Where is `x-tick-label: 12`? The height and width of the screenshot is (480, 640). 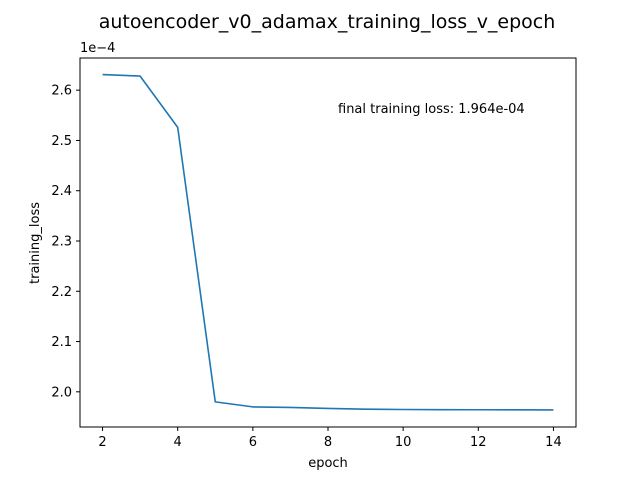
x-tick-label: 12 is located at coordinates (478, 442).